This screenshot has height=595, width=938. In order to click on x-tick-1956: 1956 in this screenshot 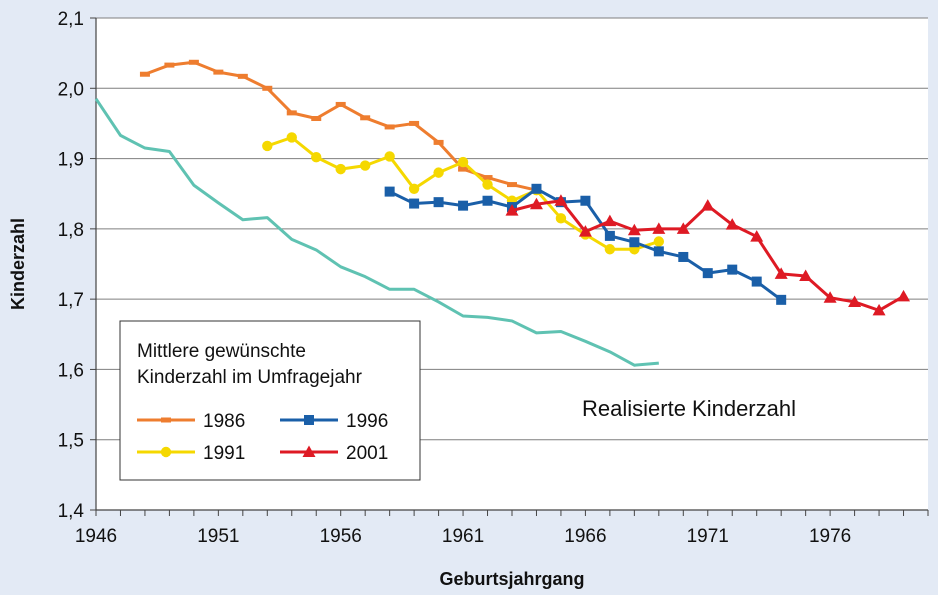, I will do `click(341, 536)`.